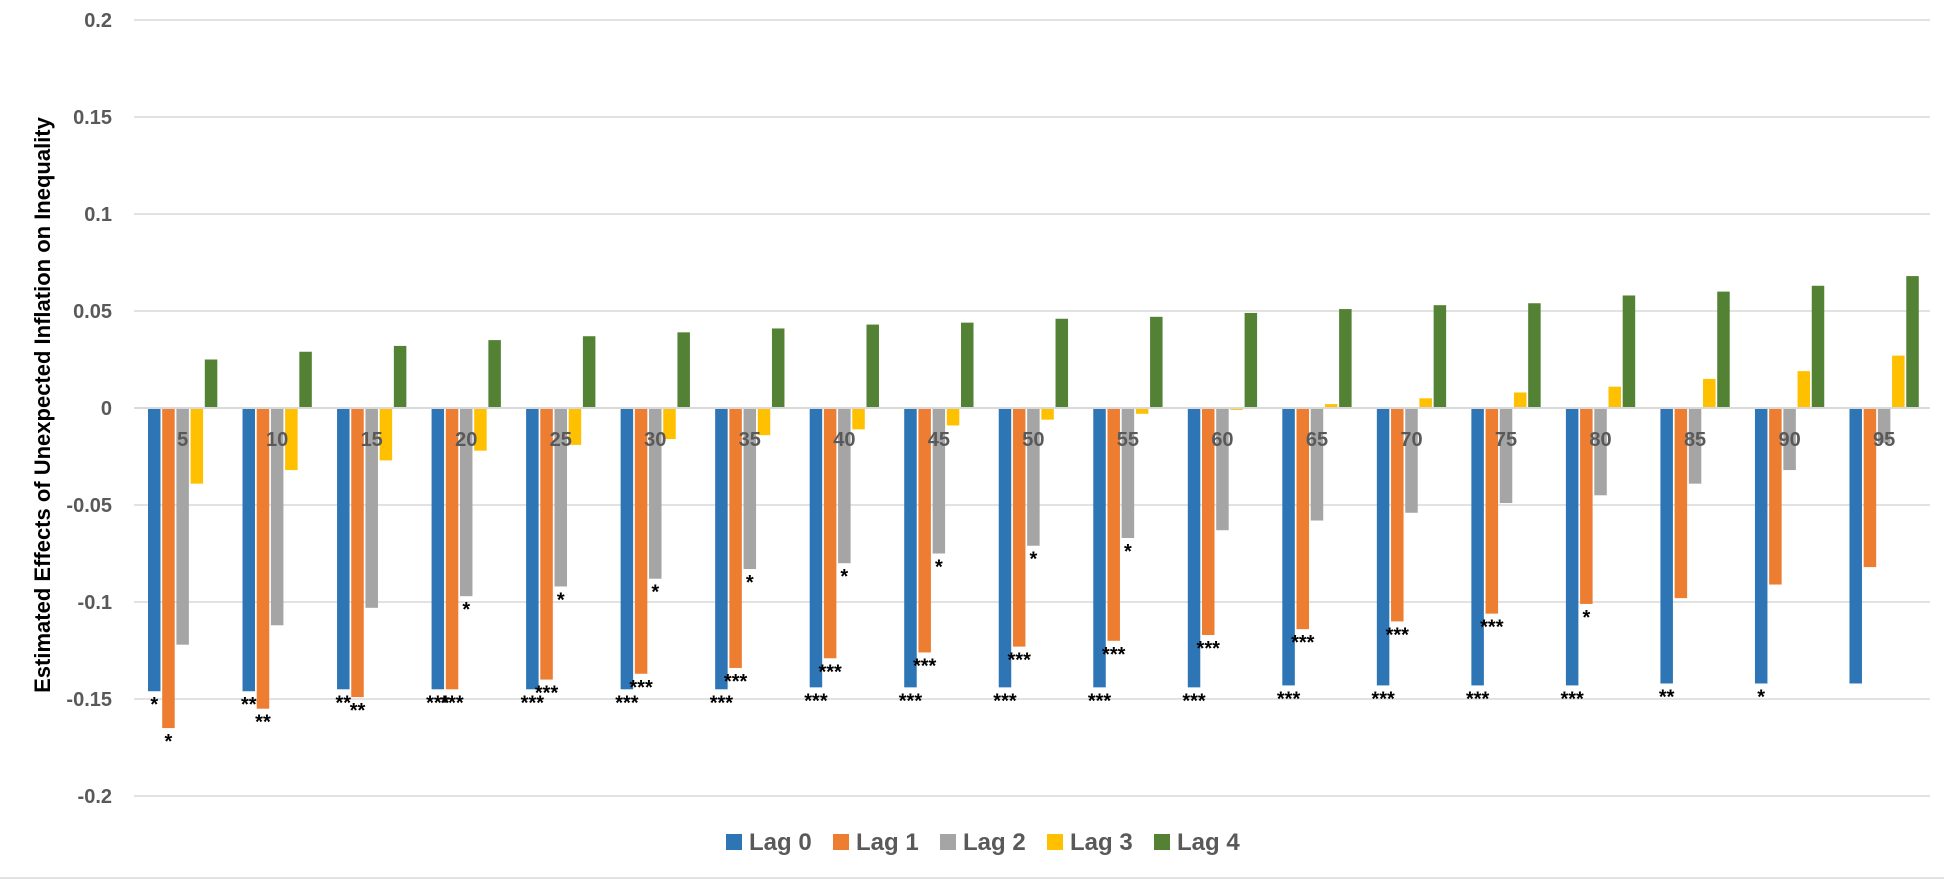 The image size is (1944, 882). Describe the element at coordinates (1506, 440) in the screenshot. I see `category-label: 75` at that location.